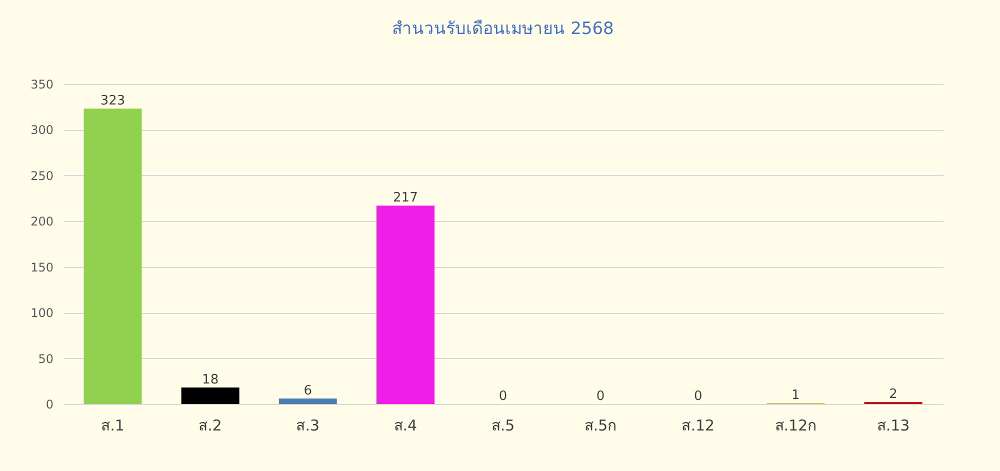 The height and width of the screenshot is (471, 1000). Describe the element at coordinates (308, 425) in the screenshot. I see `x-tick-label: ส.3` at that location.